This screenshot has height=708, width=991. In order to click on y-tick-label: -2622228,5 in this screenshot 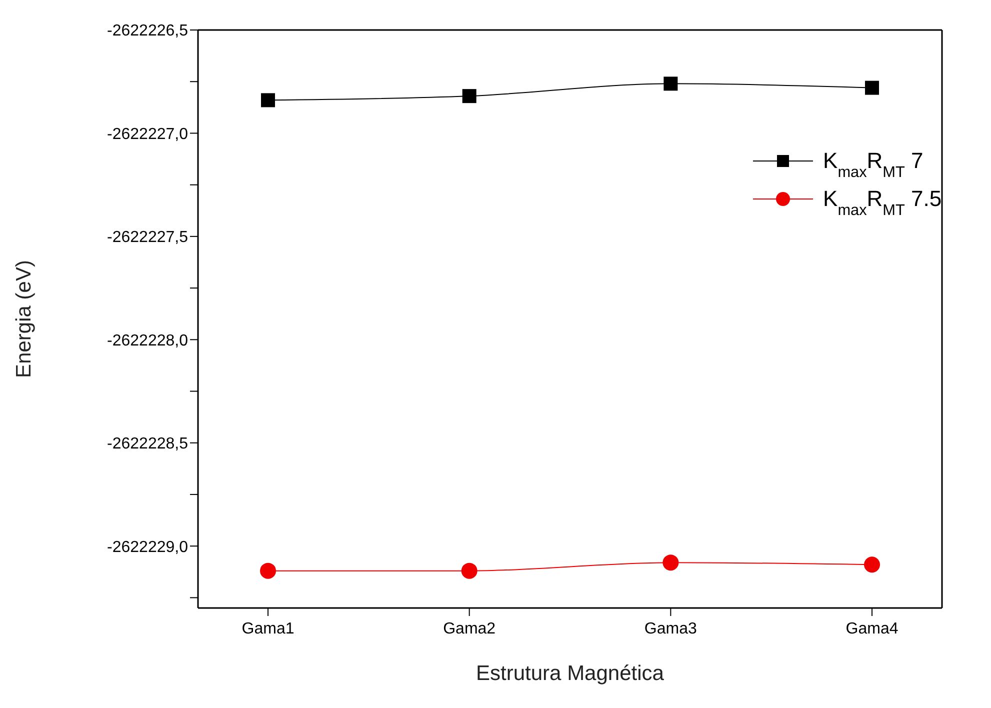, I will do `click(147, 444)`.